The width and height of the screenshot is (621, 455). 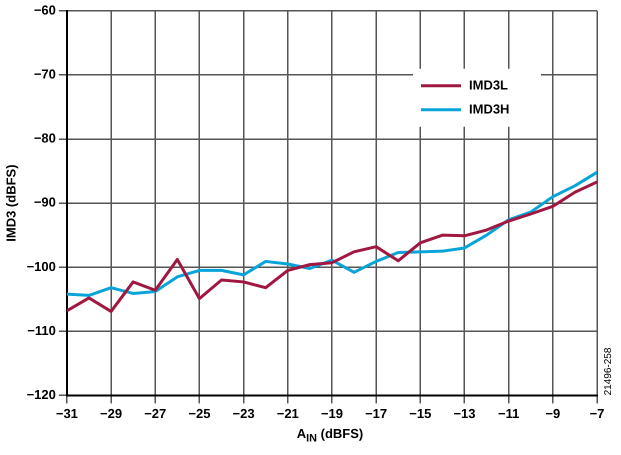 What do you see at coordinates (597, 413) in the screenshot?
I see `x-tick-label: −7` at bounding box center [597, 413].